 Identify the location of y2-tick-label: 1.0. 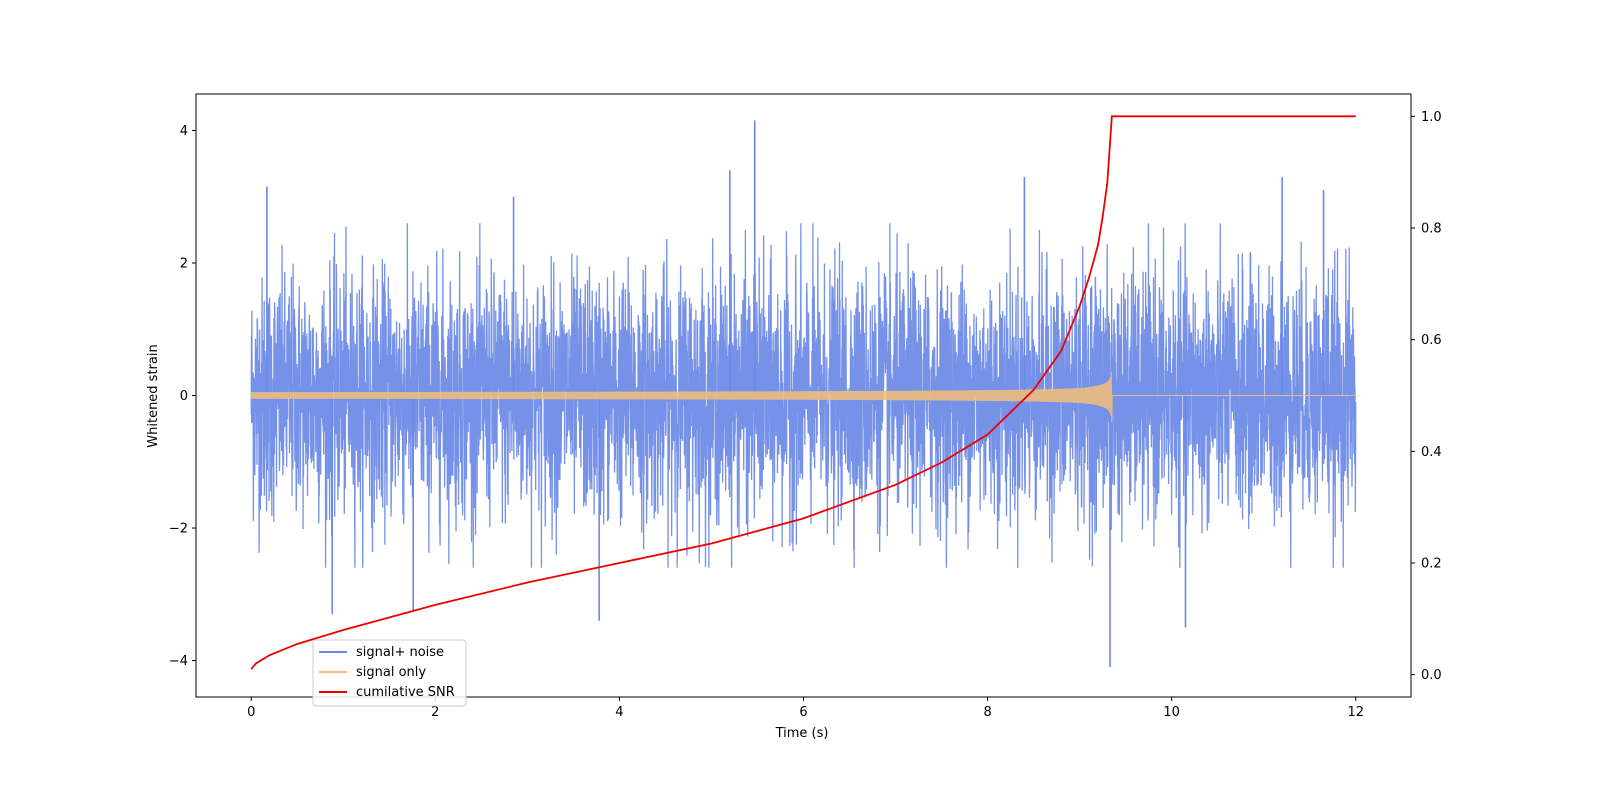
(1431, 117).